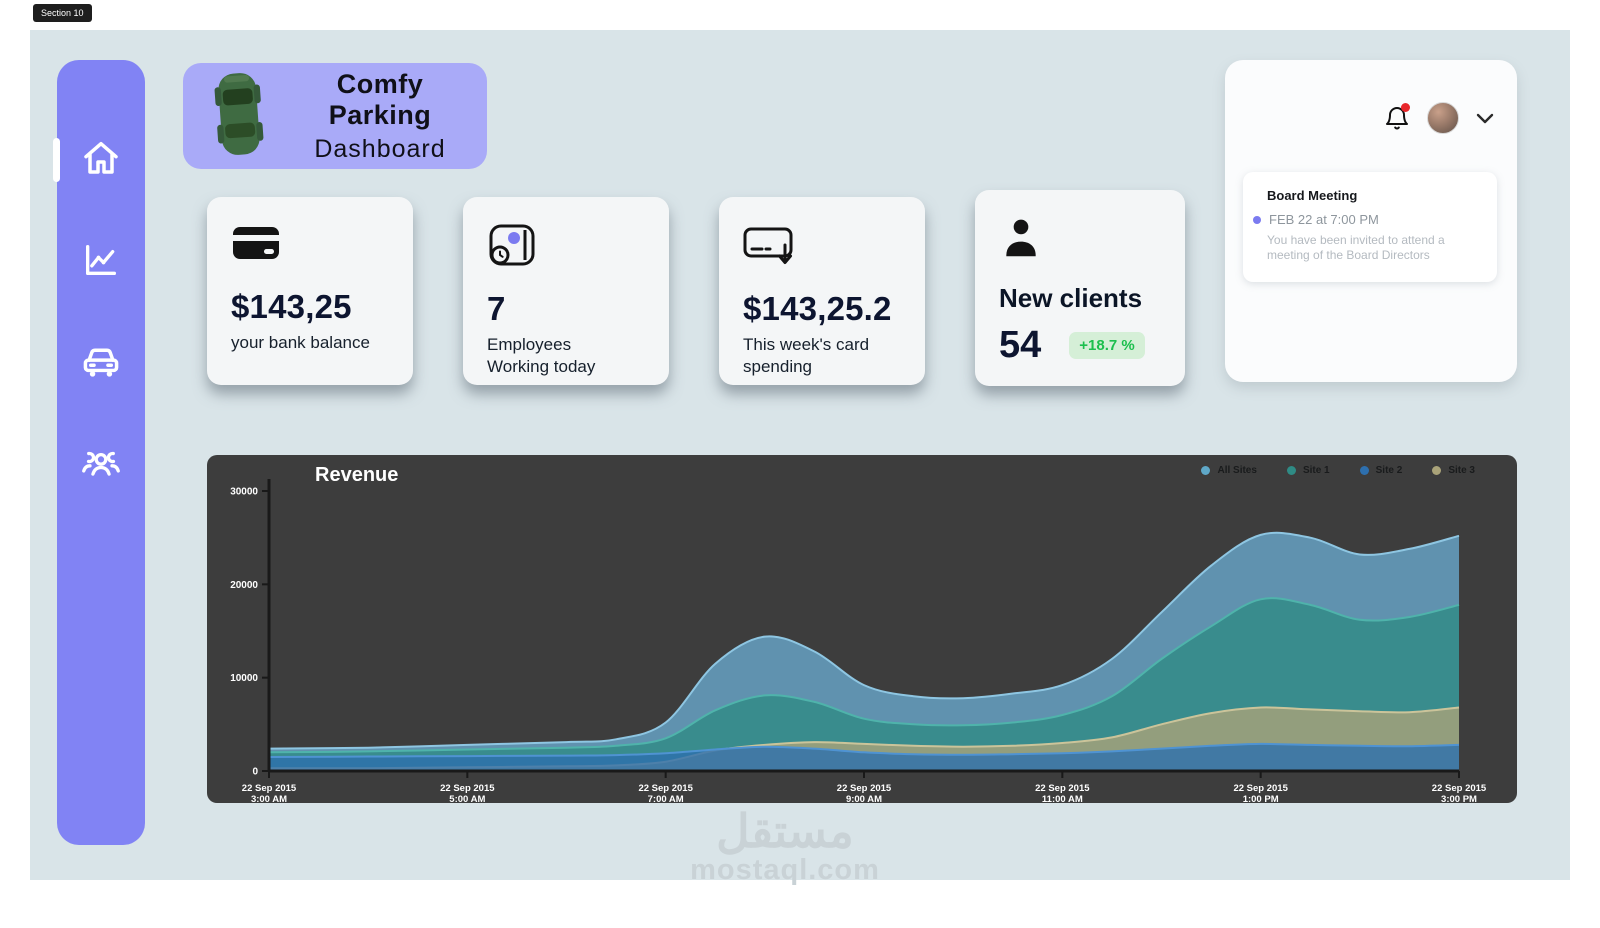 The height and width of the screenshot is (928, 1600). Describe the element at coordinates (300, 342) in the screenshot. I see `bank-balance-label: your bank balance` at that location.